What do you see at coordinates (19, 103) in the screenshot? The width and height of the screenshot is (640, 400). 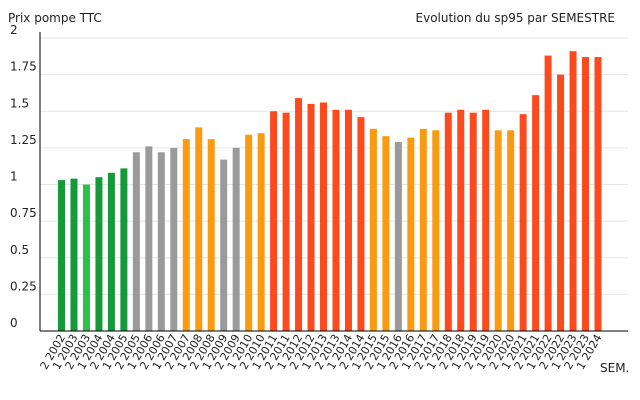 I see `y-tick-label: 1.5` at bounding box center [19, 103].